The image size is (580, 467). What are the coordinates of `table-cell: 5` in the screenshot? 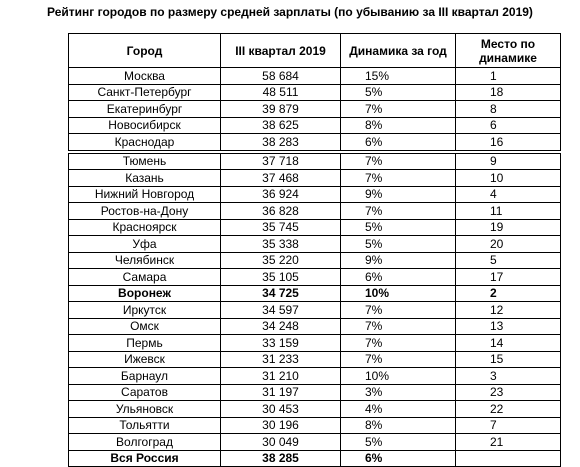 It's located at (508, 260).